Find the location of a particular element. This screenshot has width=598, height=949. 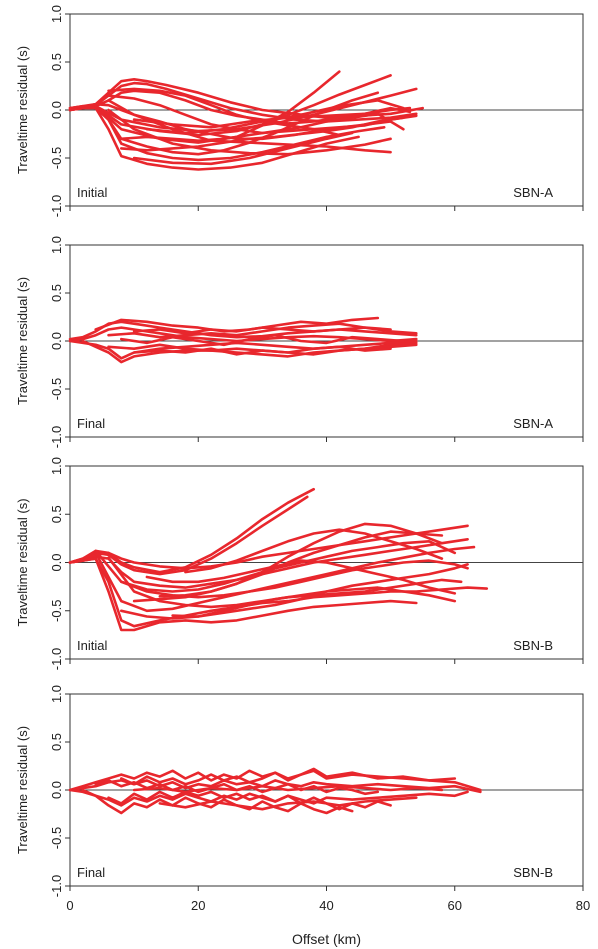

x-tick-label: 40 is located at coordinates (326, 905).